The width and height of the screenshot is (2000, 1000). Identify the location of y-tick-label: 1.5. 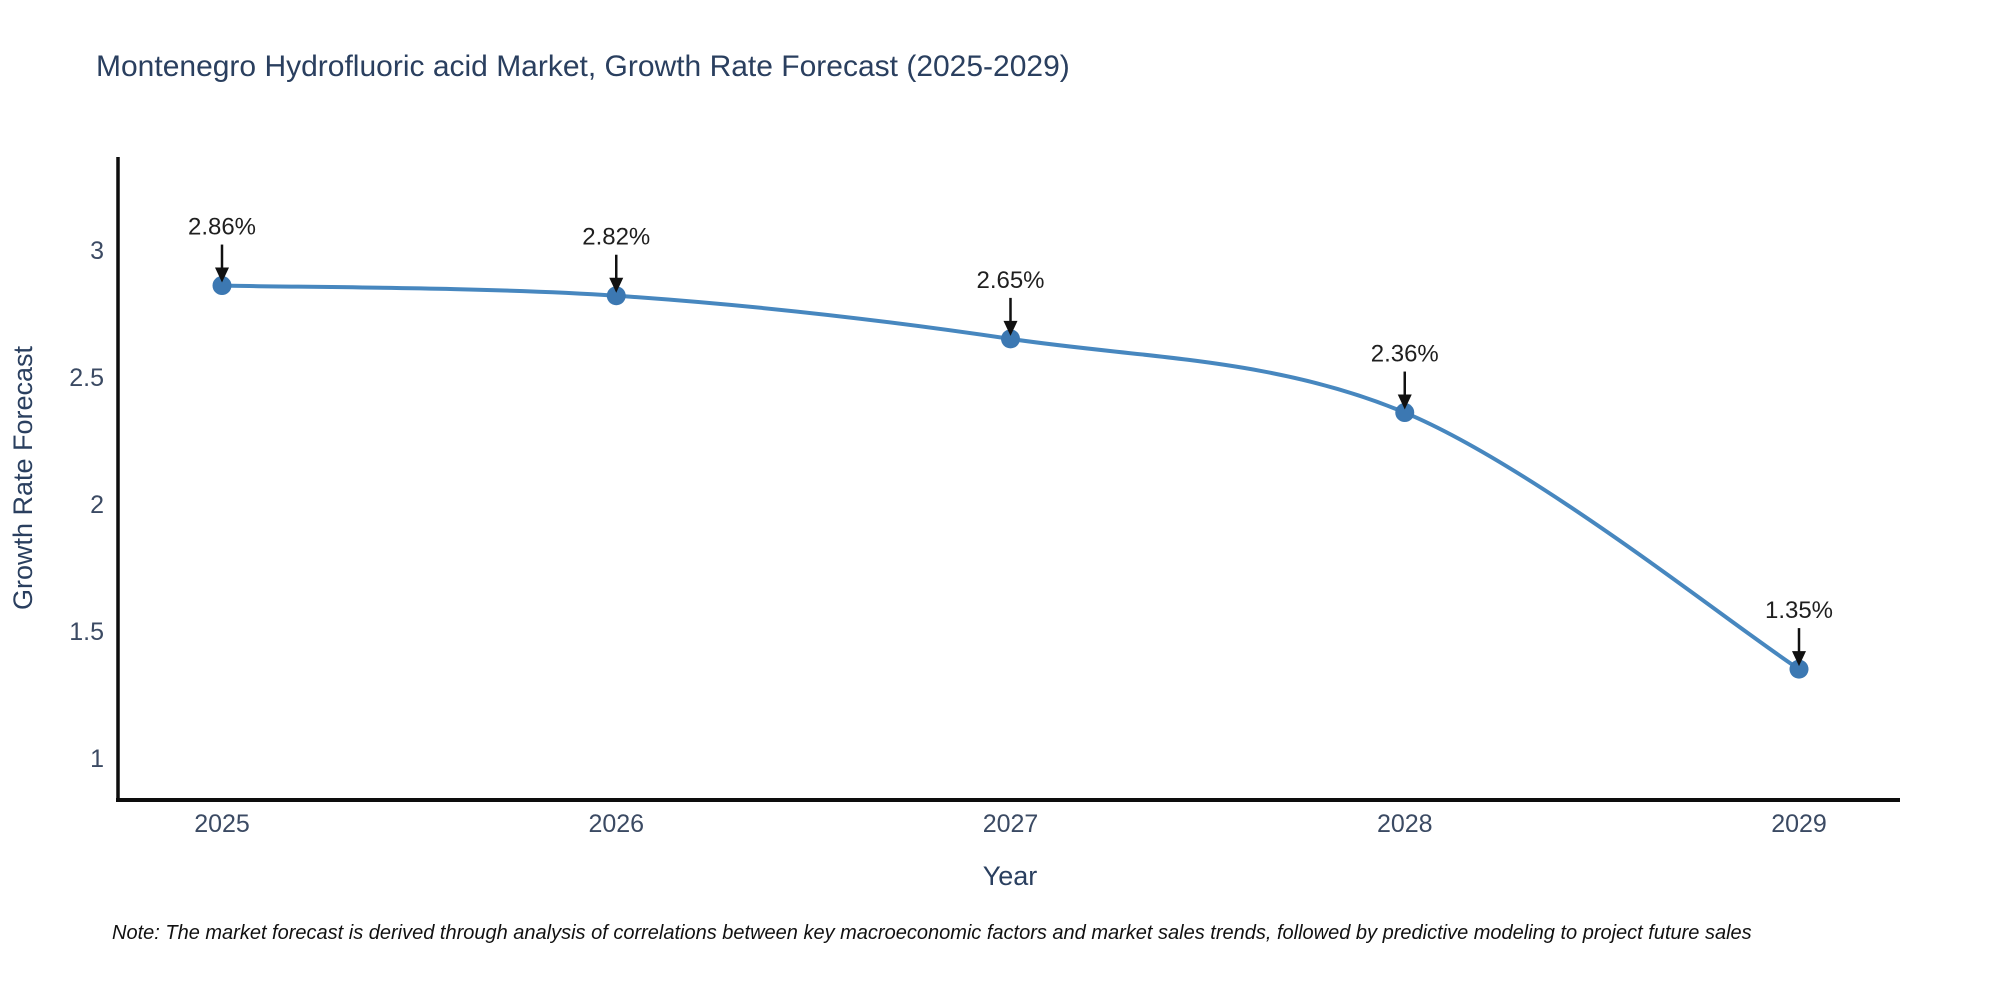
(86, 632).